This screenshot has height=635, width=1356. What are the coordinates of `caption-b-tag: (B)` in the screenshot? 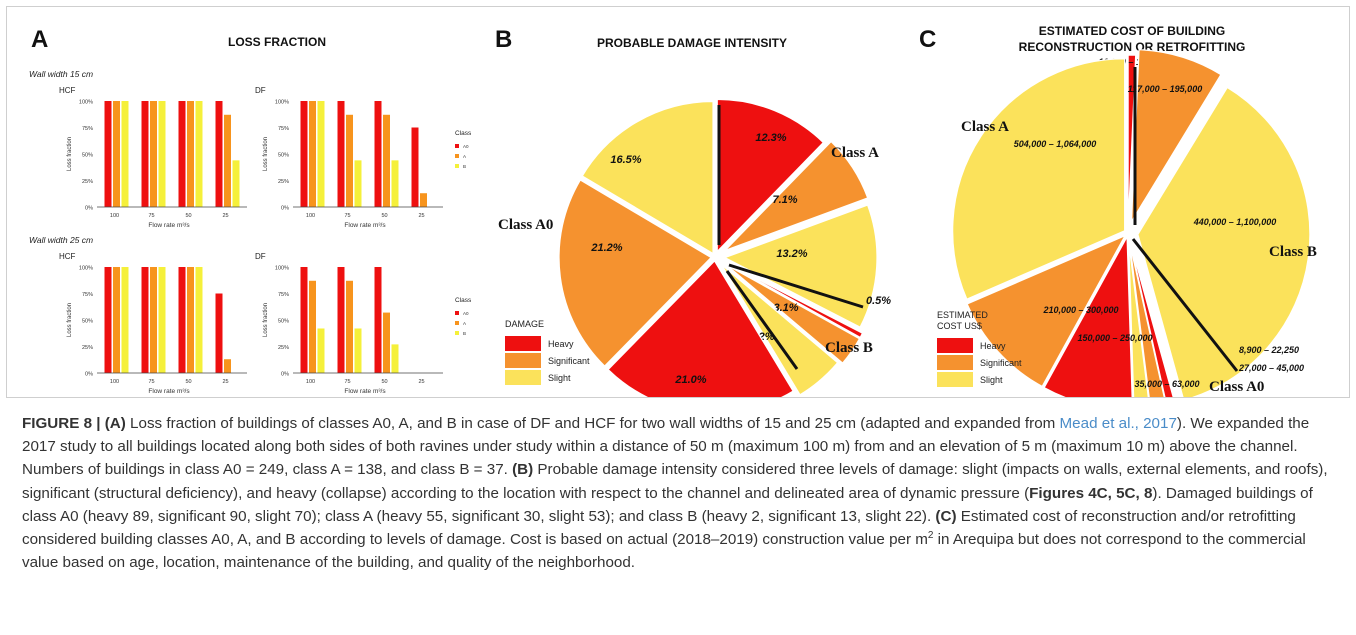 It's located at (523, 470).